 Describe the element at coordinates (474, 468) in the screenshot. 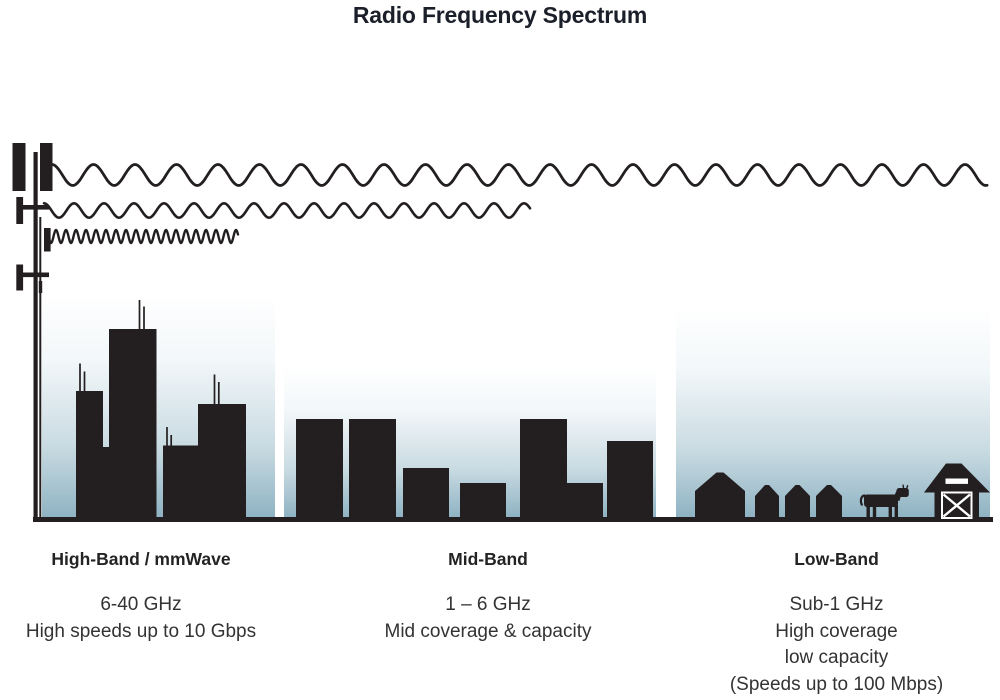

I see `town-buildings-icon` at that location.